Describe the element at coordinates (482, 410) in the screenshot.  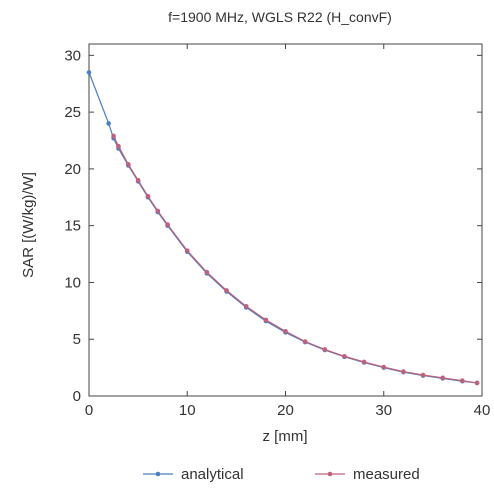
I see `x-tick-label-4: 40` at that location.